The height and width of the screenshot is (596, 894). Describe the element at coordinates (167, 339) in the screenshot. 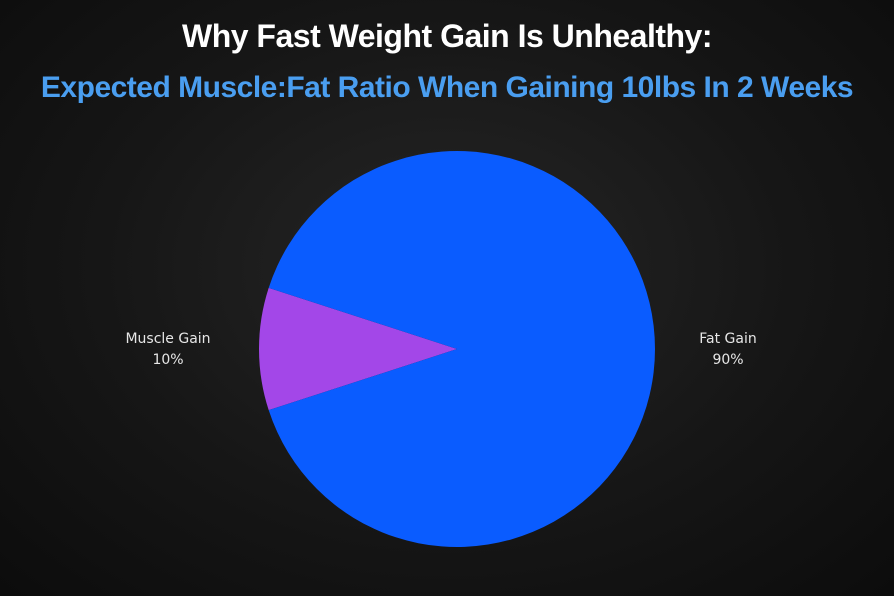

I see `slice-label-muscle-gain: Muscle Gain` at that location.